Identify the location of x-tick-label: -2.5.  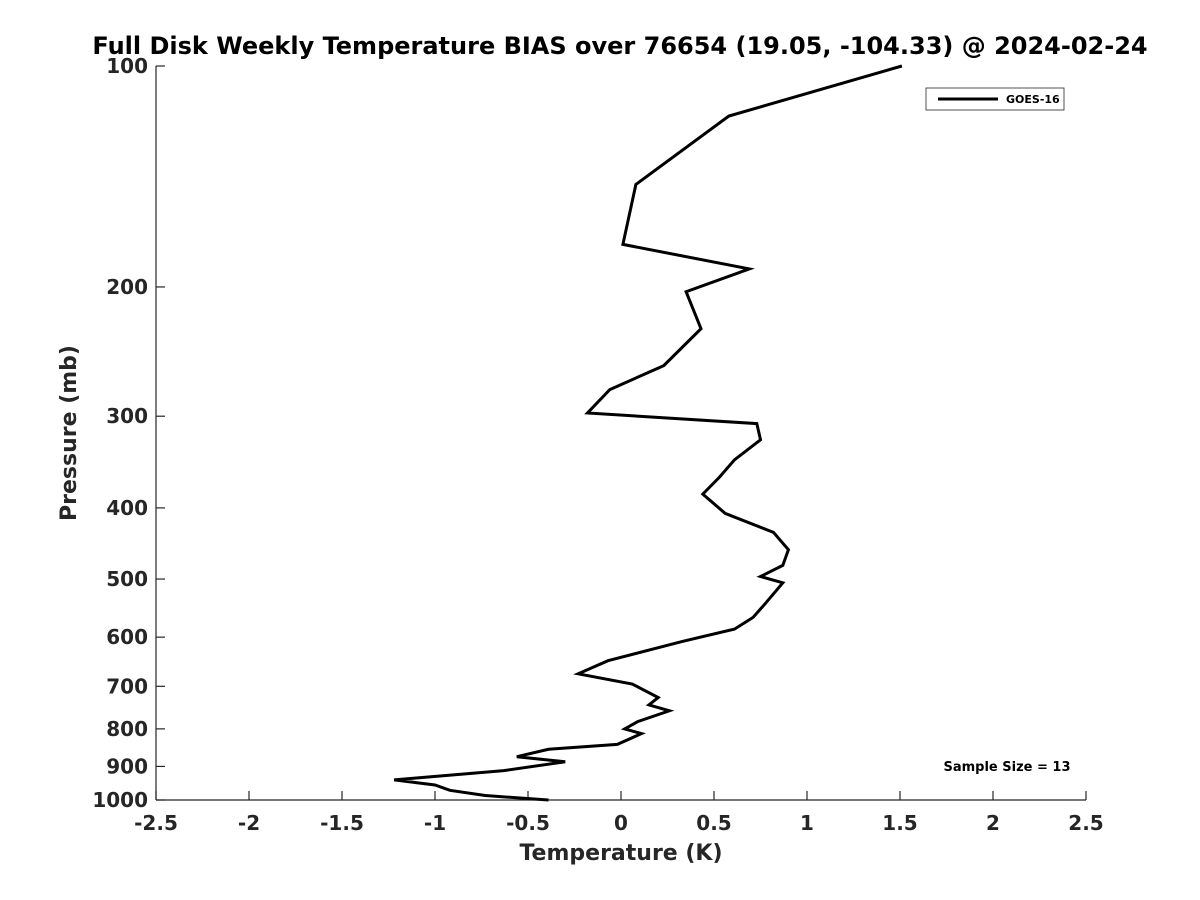
(156, 823).